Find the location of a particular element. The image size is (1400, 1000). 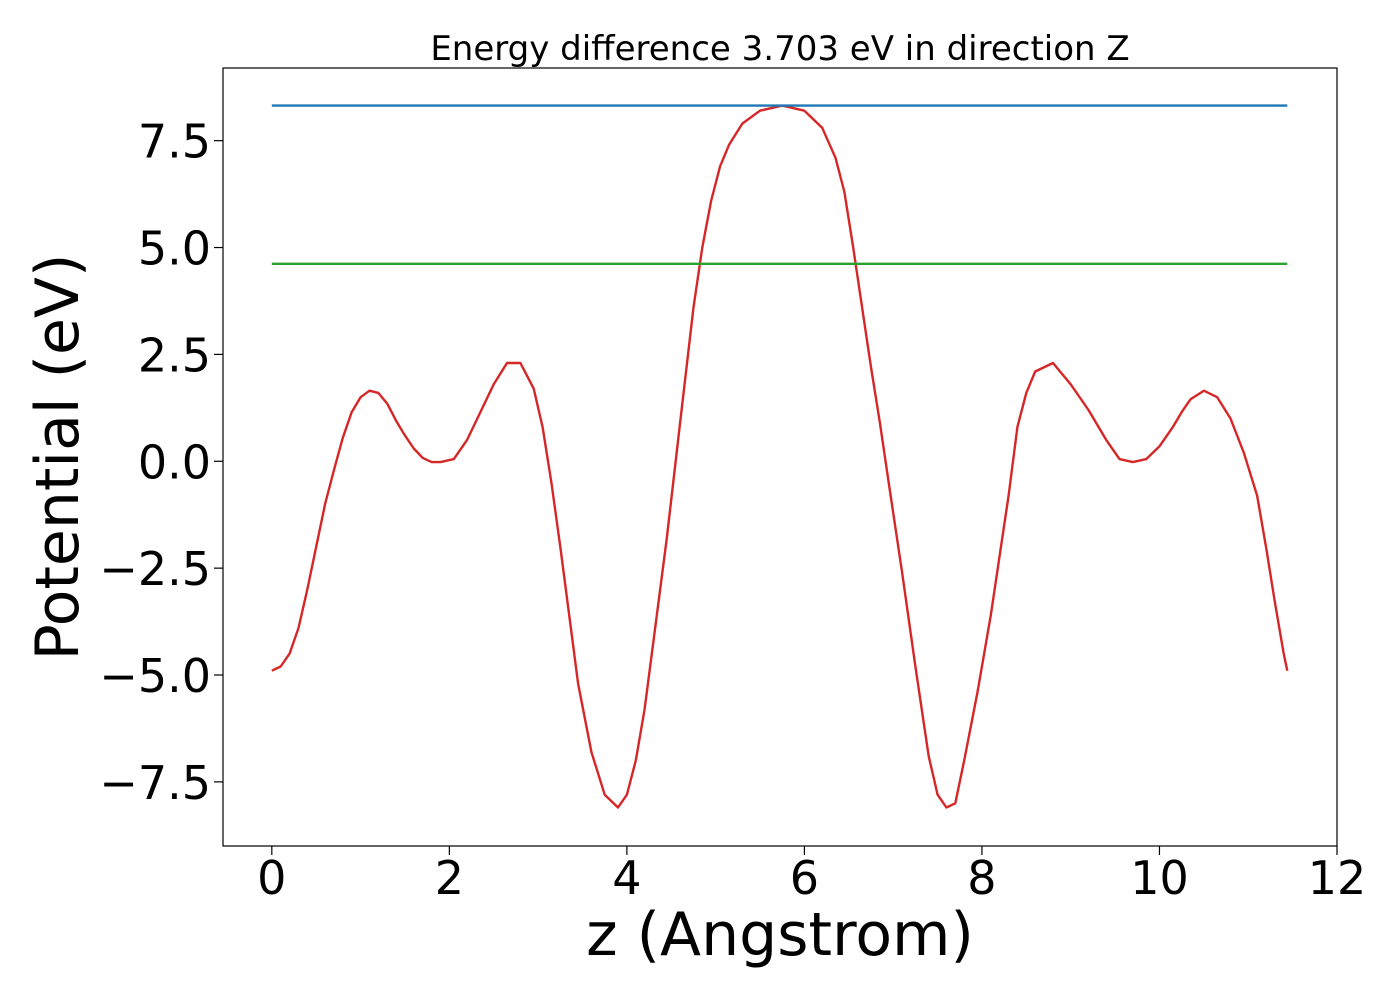

y-axis-label: Potential (eV) is located at coordinates (58, 457).